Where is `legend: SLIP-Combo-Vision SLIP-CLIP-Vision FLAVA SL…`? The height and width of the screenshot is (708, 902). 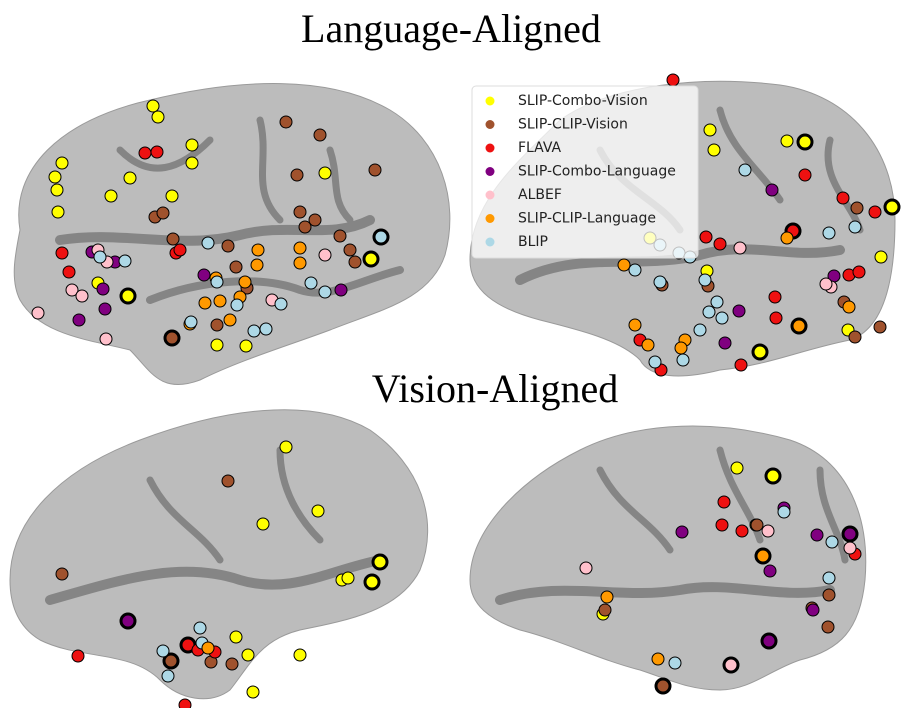 legend: SLIP-Combo-Vision SLIP-CLIP-Vision FLAVA SL… is located at coordinates (585, 172).